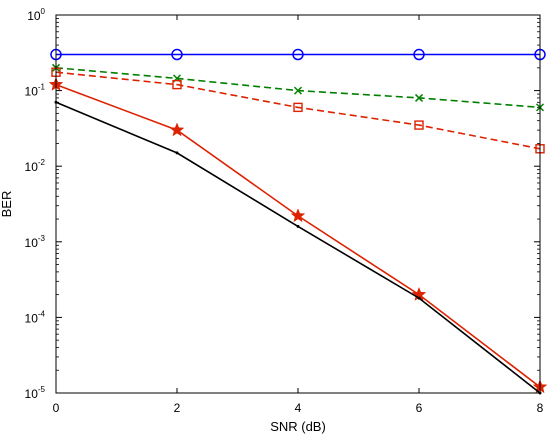 The height and width of the screenshot is (437, 550). What do you see at coordinates (56, 408) in the screenshot?
I see `x-tick-label: 0` at bounding box center [56, 408].